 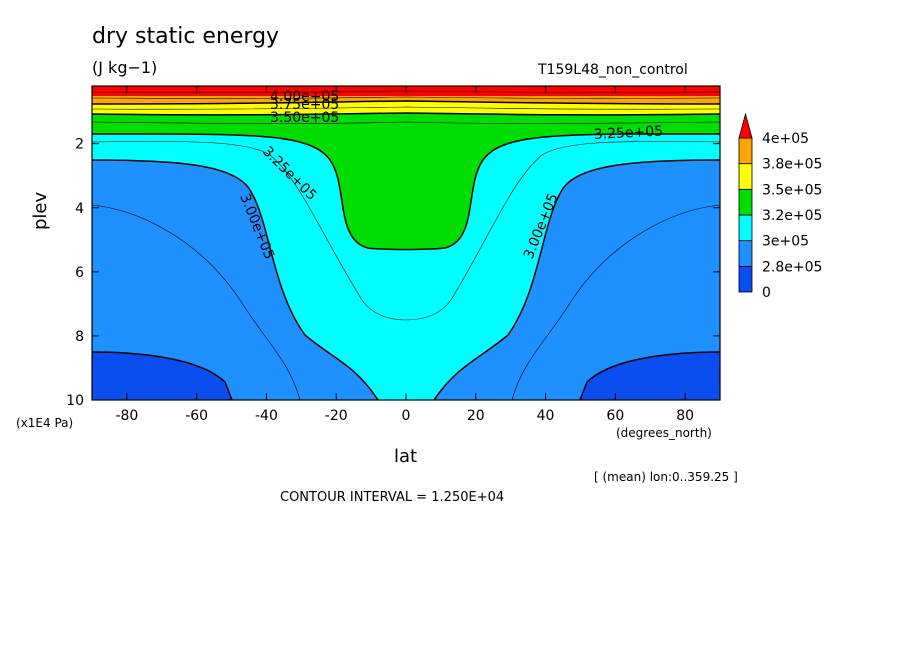 What do you see at coordinates (75, 401) in the screenshot?
I see `y-tick-label-10: 10` at bounding box center [75, 401].